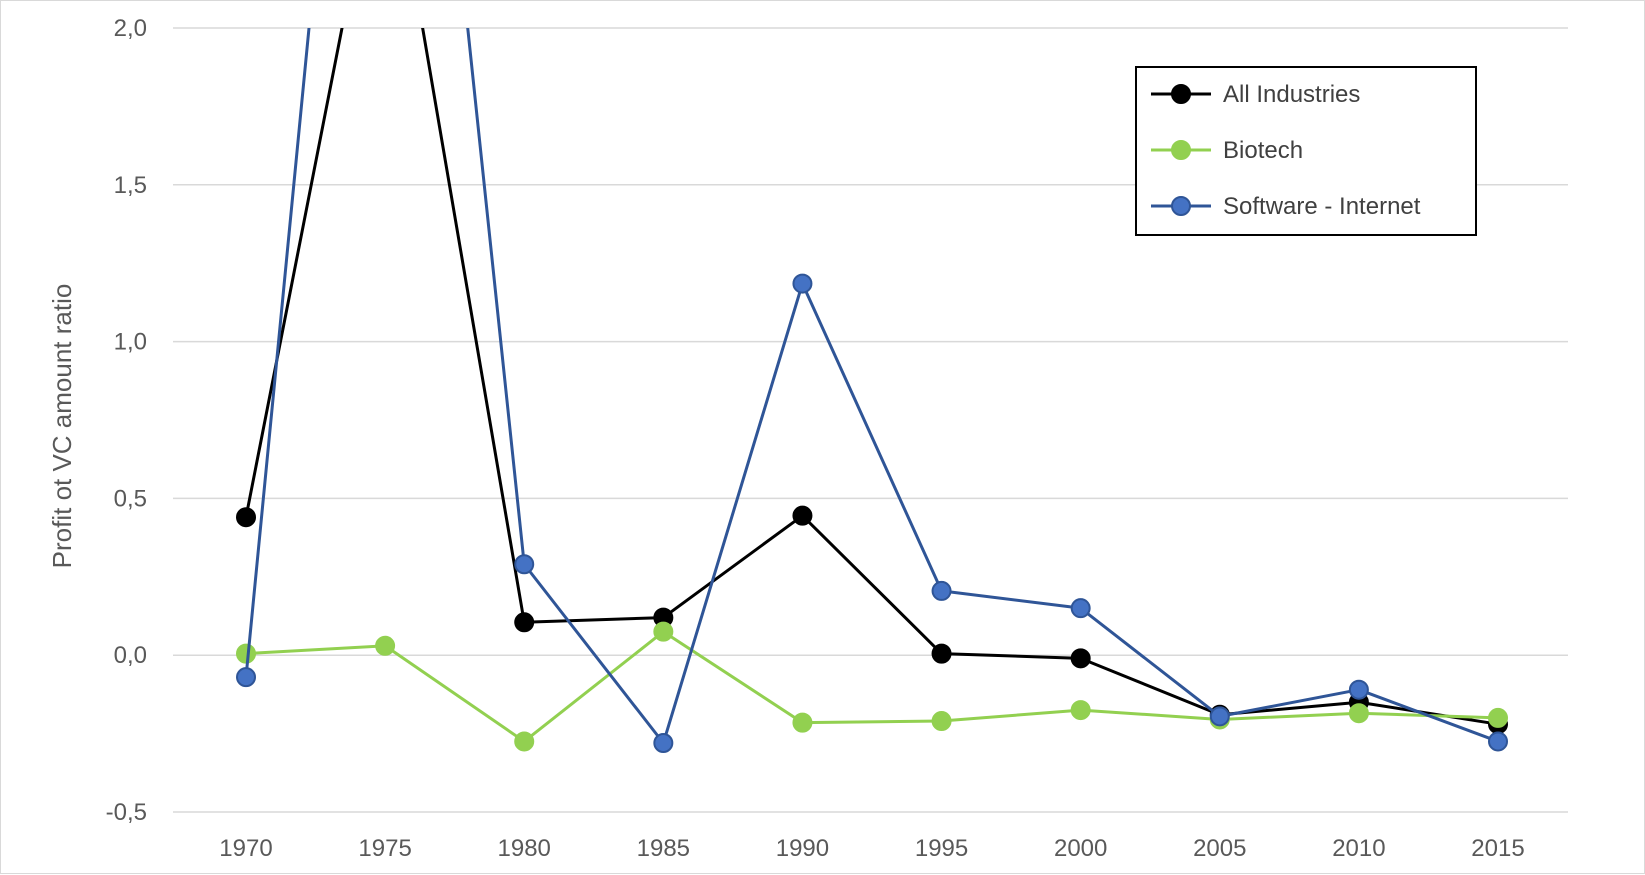 This screenshot has width=1645, height=875. I want to click on x-tick-label: 1980, so click(524, 848).